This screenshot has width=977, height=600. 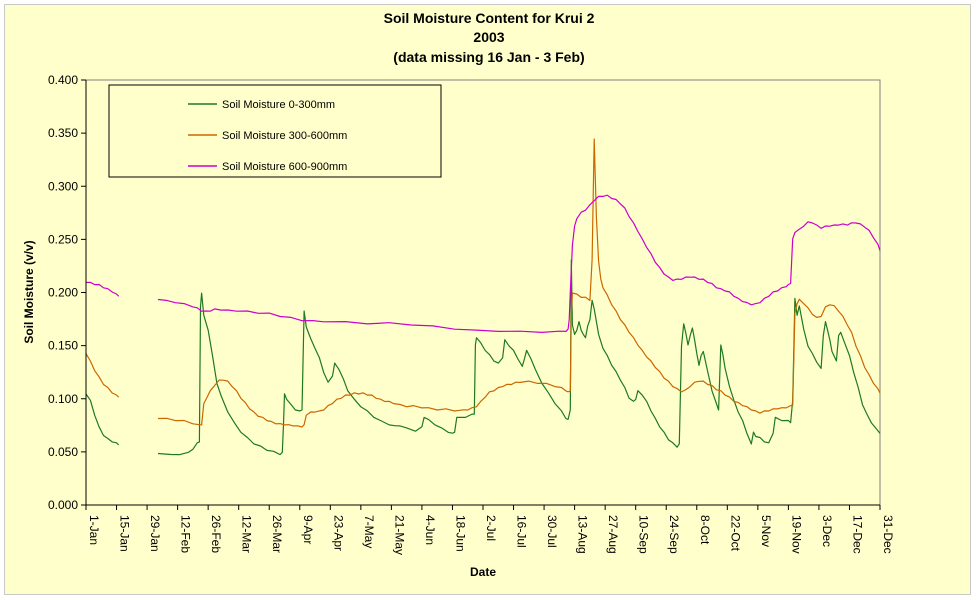 I want to click on legend-label-1: Soil Moisture 0-300mm, so click(x=278, y=105).